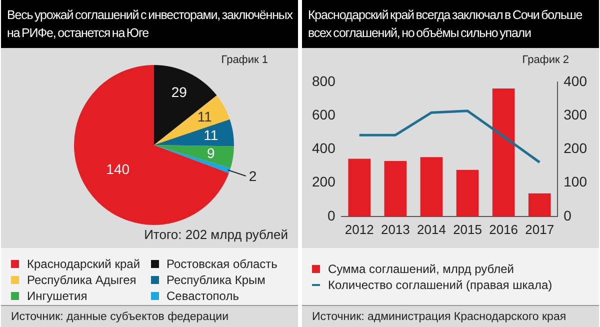 Image resolution: width=600 pixels, height=327 pixels. Describe the element at coordinates (421, 269) in the screenshot. I see `legend-label: Сумма соглашений, млрд рублей` at that location.